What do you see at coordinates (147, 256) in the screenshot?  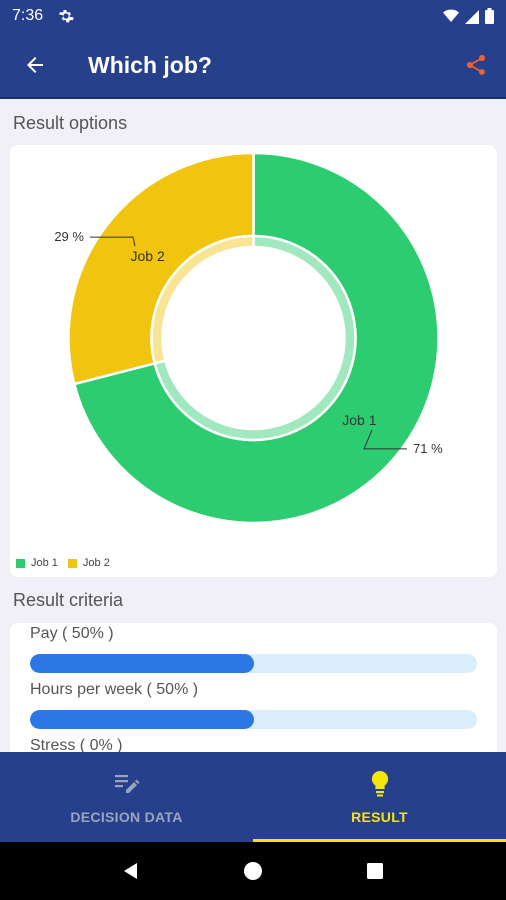 I see `slice-label-job-2: Job 2` at bounding box center [147, 256].